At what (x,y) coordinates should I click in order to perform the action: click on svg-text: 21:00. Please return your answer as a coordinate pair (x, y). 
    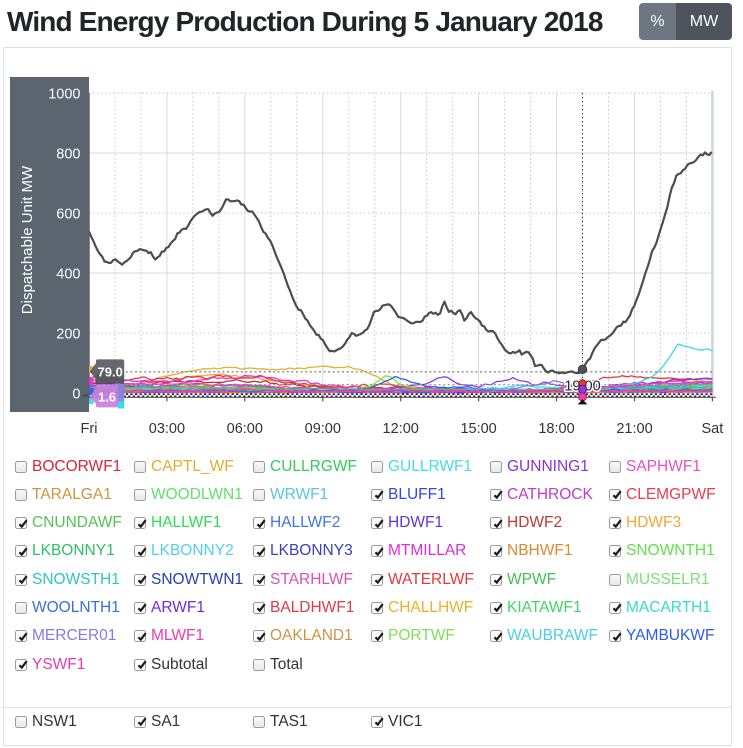
    Looking at the image, I should click on (634, 429).